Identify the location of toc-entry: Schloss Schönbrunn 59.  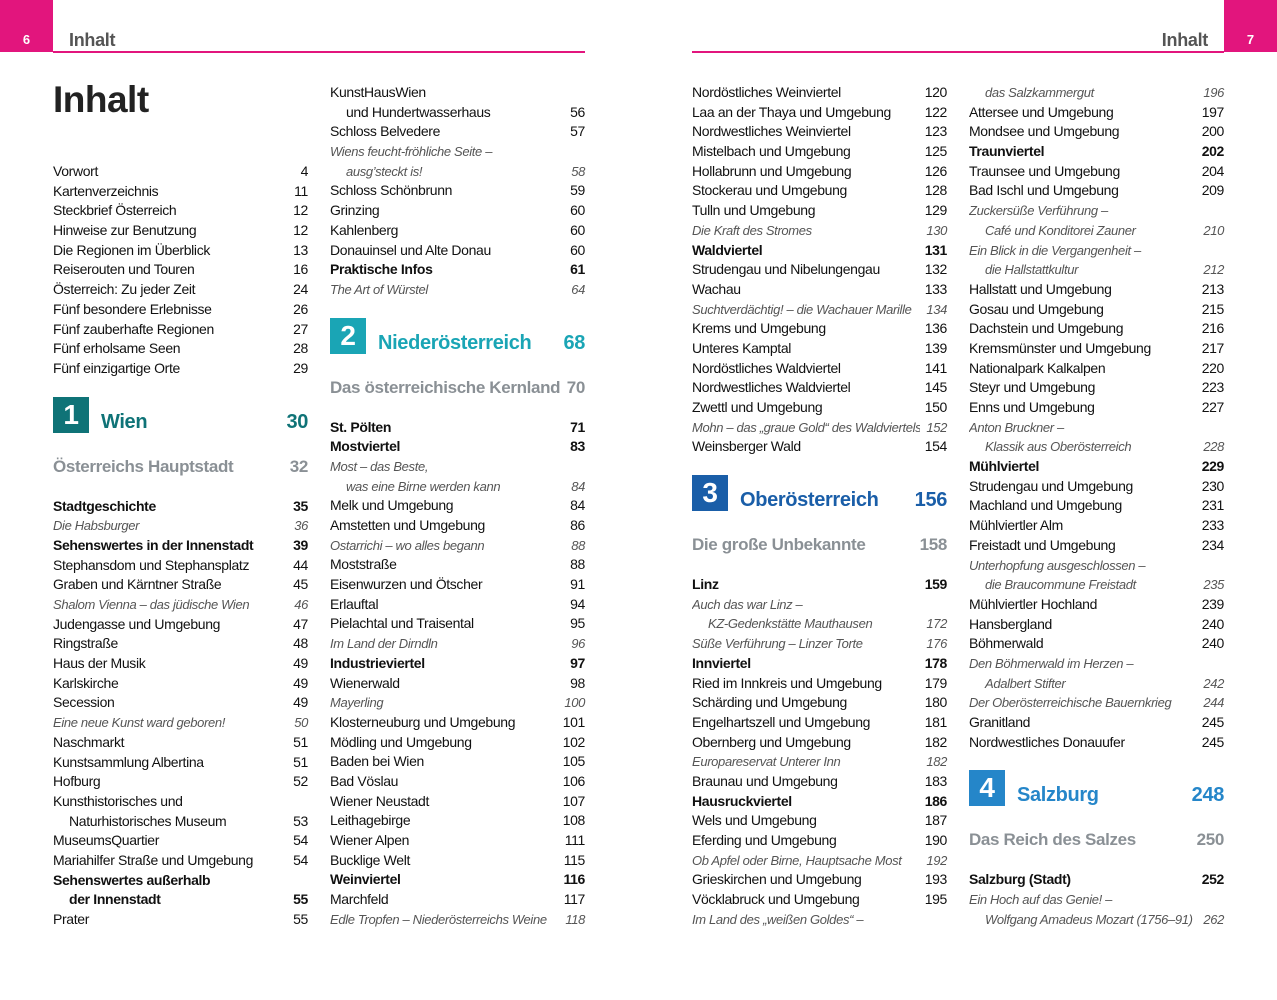
(457, 191).